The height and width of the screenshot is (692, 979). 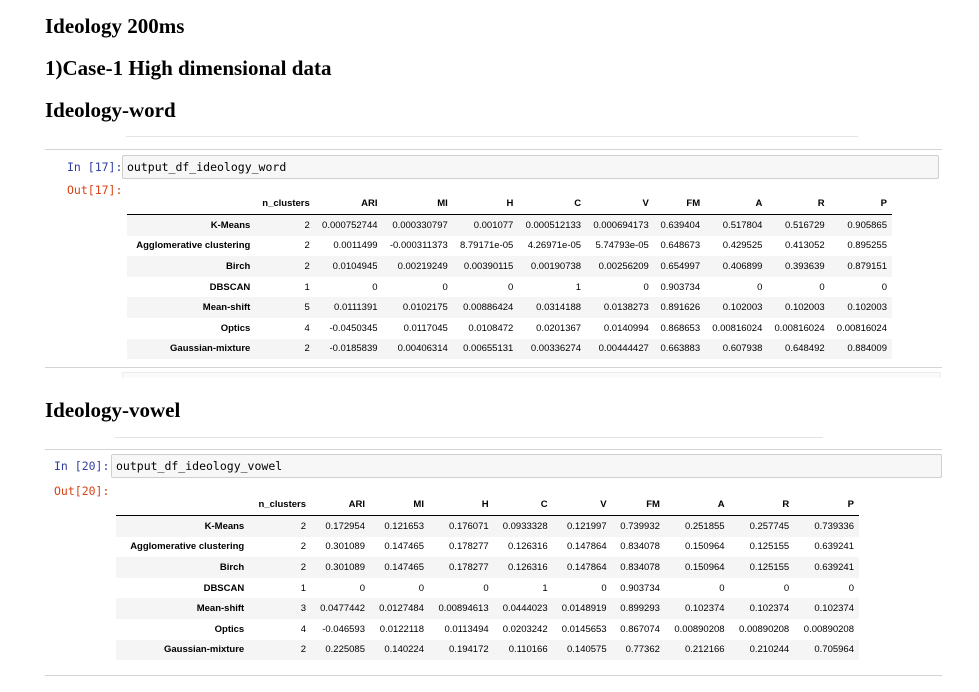 What do you see at coordinates (531, 375) in the screenshot?
I see `horizontal-scrollbar` at bounding box center [531, 375].